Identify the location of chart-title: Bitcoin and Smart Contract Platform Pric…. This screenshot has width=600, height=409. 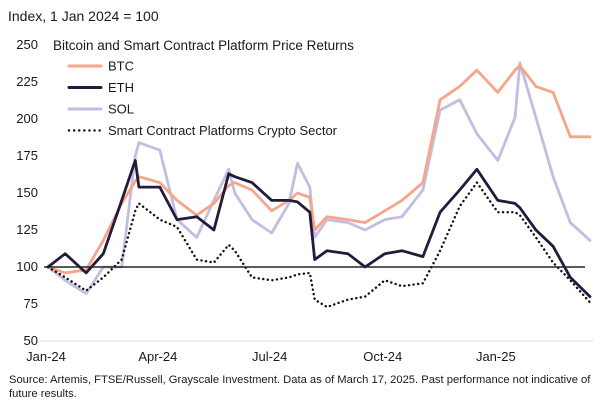
(203, 45).